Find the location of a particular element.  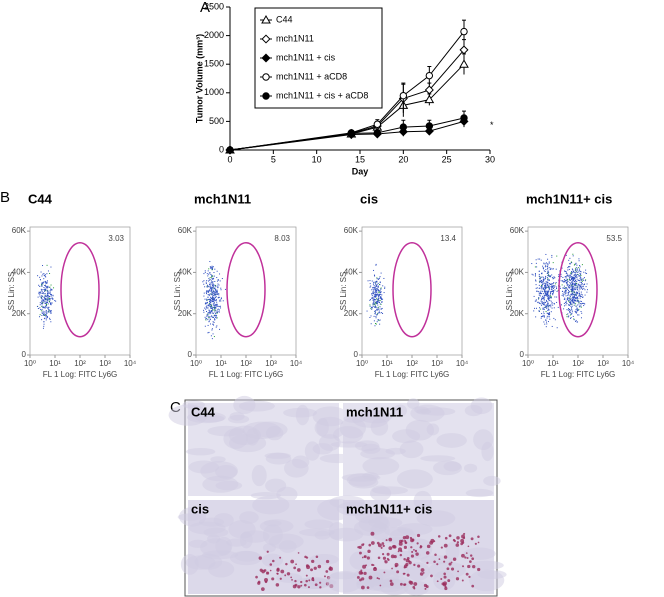

gate is located at coordinates (578, 289).